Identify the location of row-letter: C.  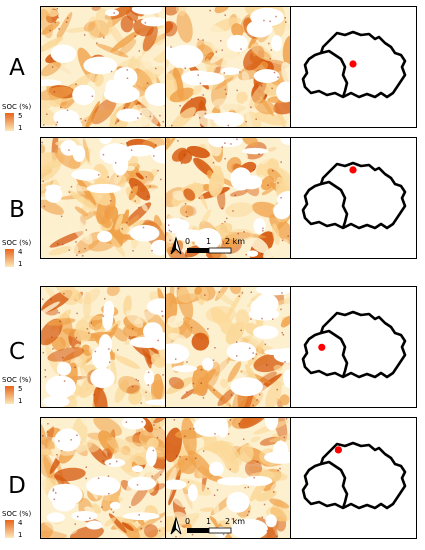
(17, 352).